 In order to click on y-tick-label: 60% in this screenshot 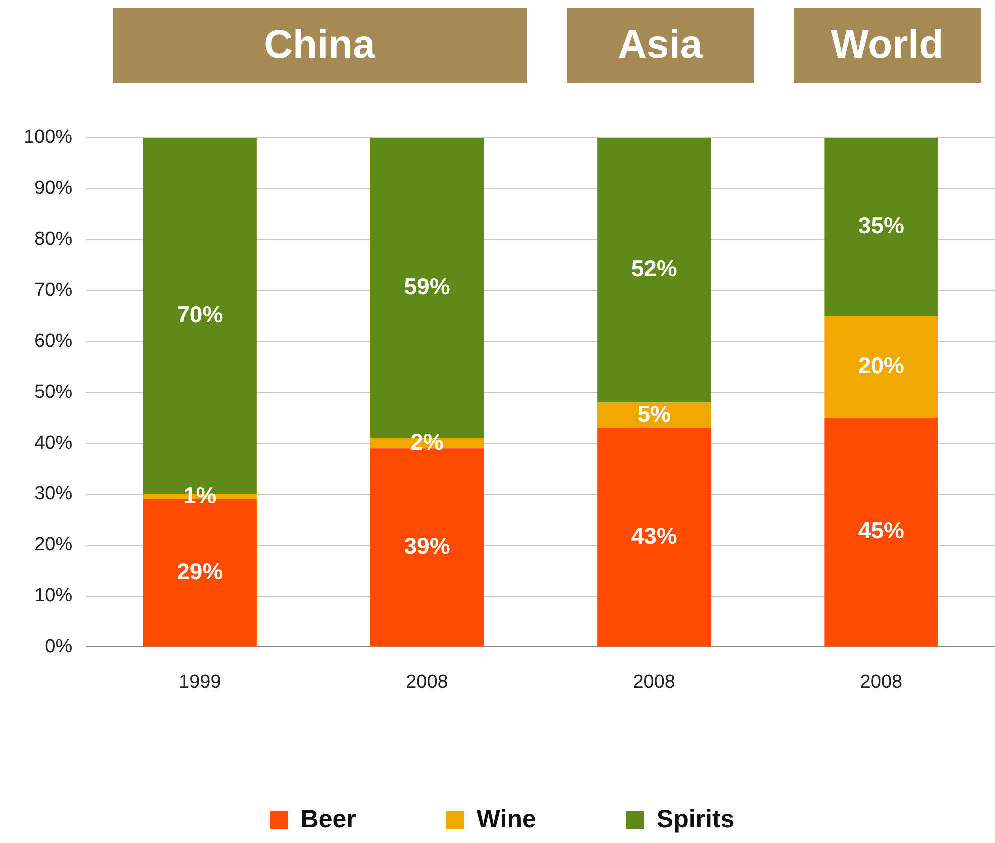, I will do `click(53, 341)`.